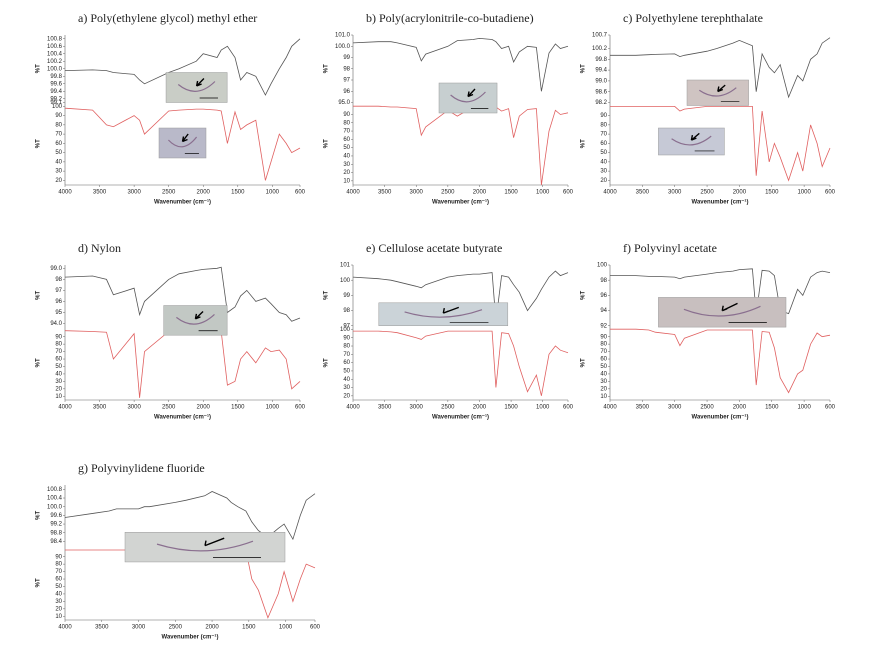 This screenshot has height=668, width=876. Describe the element at coordinates (345, 266) in the screenshot. I see `y-tick-label: 101` at that location.